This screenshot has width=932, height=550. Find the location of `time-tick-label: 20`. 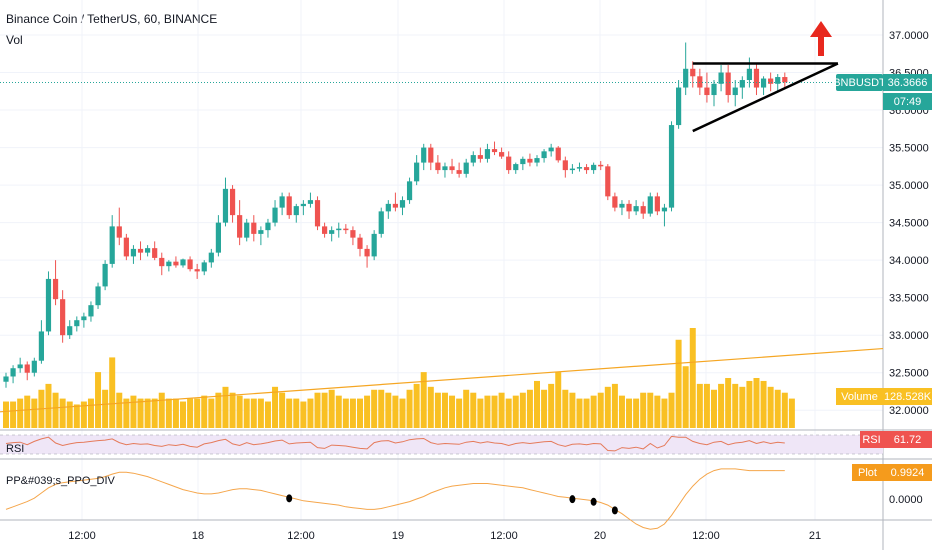

time-tick-label: 20 is located at coordinates (600, 536).